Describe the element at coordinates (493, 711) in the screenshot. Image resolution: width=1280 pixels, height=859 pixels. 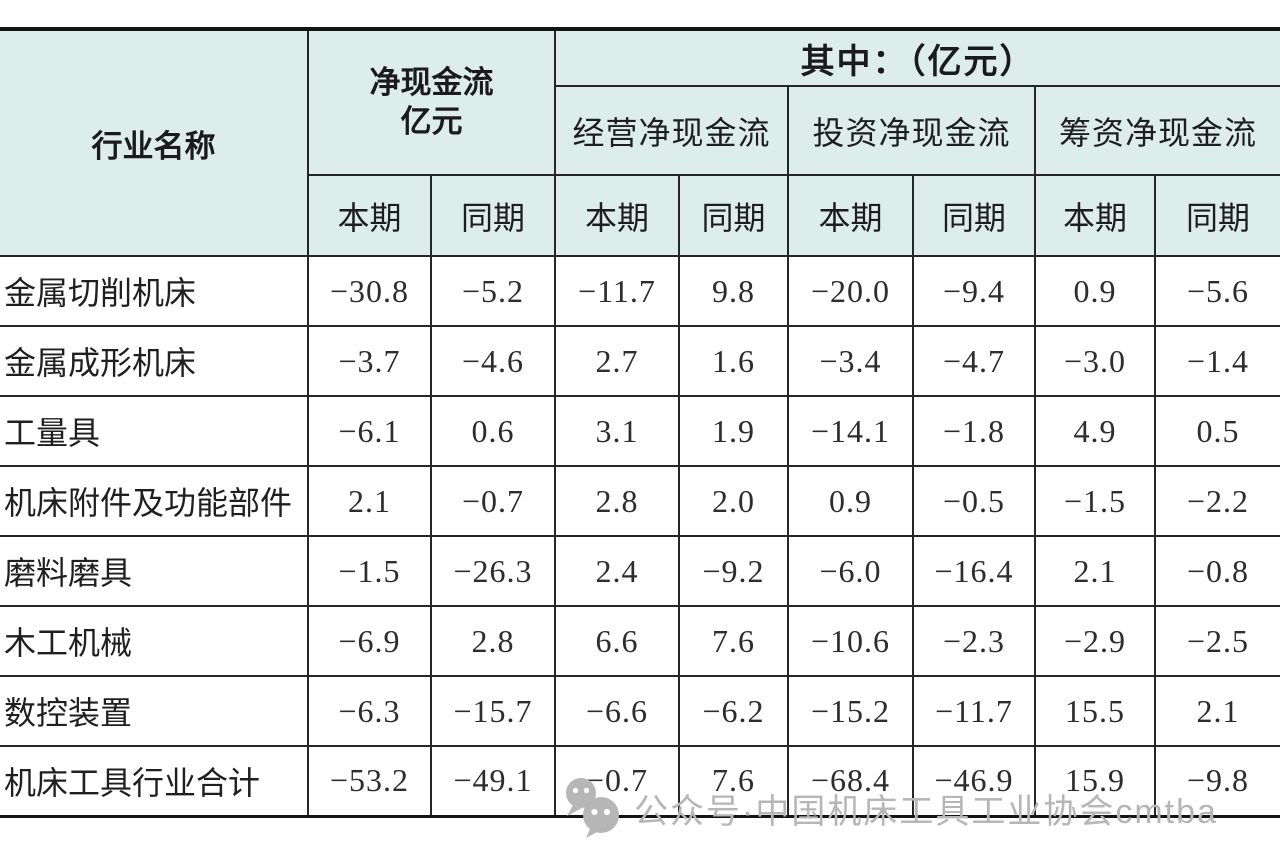
I see `value-cell: −15.7` at that location.